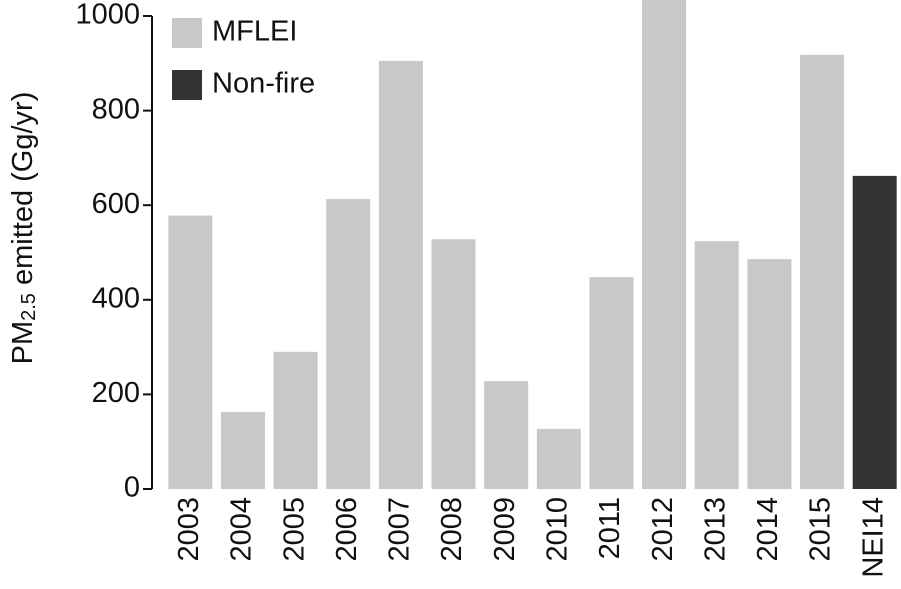 This screenshot has width=901, height=589. I want to click on x-tick-label: 2008, so click(452, 529).